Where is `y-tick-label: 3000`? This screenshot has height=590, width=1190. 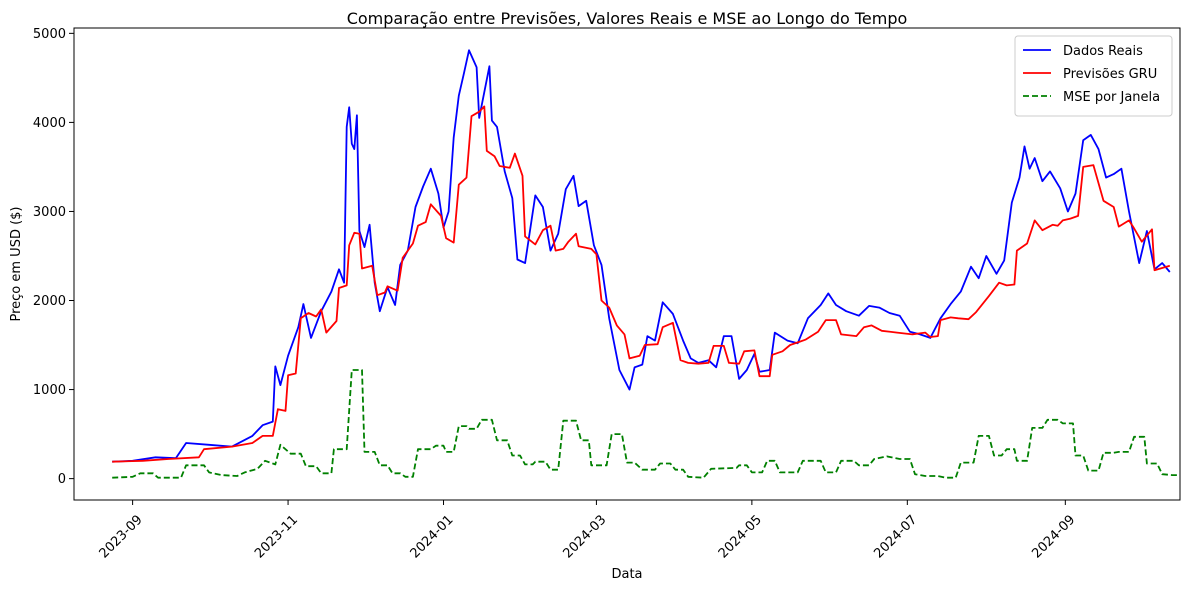 y-tick-label: 3000 is located at coordinates (49, 212).